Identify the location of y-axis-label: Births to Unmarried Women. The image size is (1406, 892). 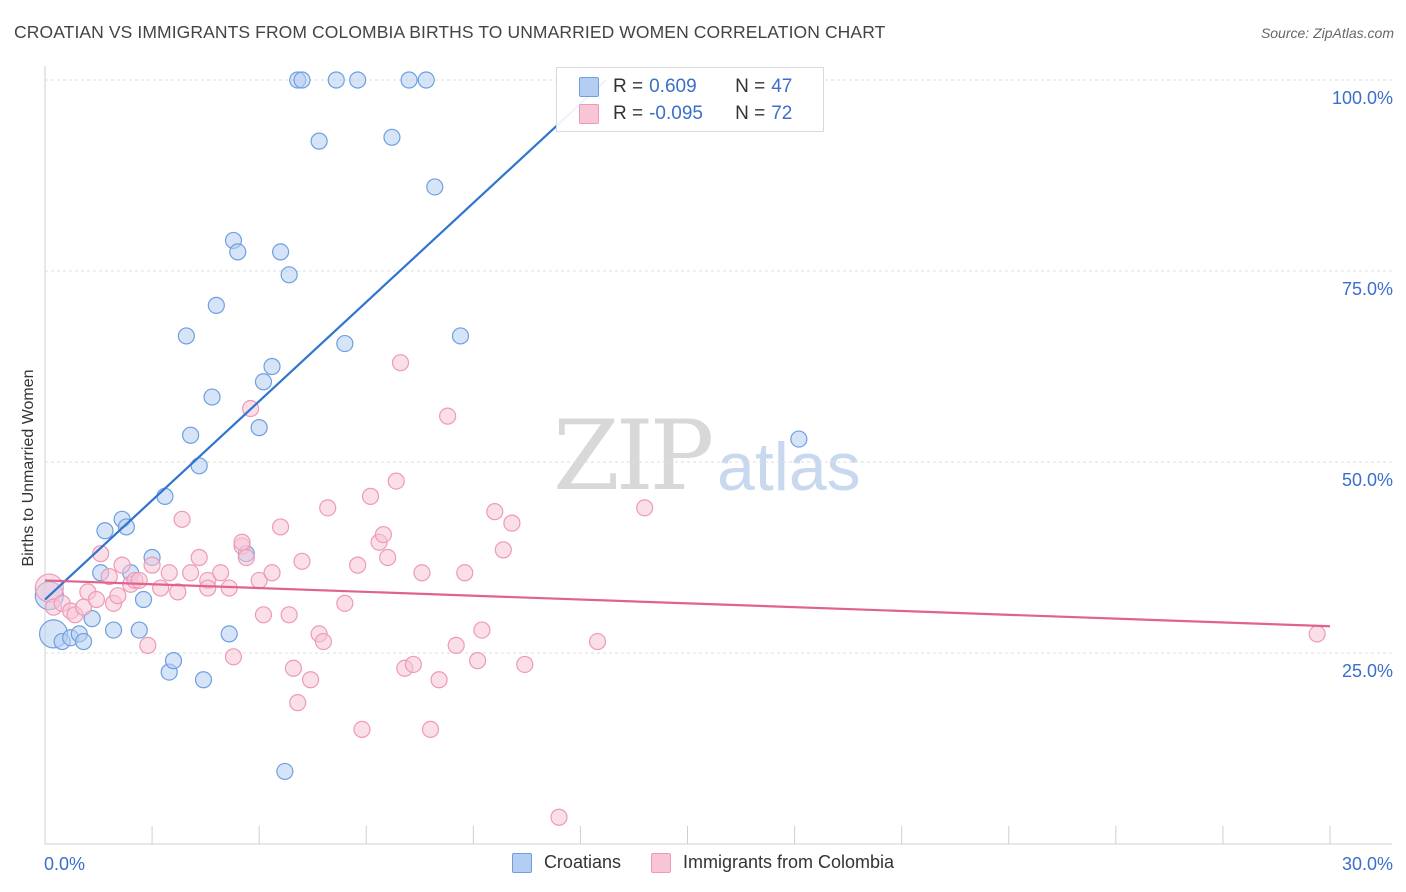
(28, 468).